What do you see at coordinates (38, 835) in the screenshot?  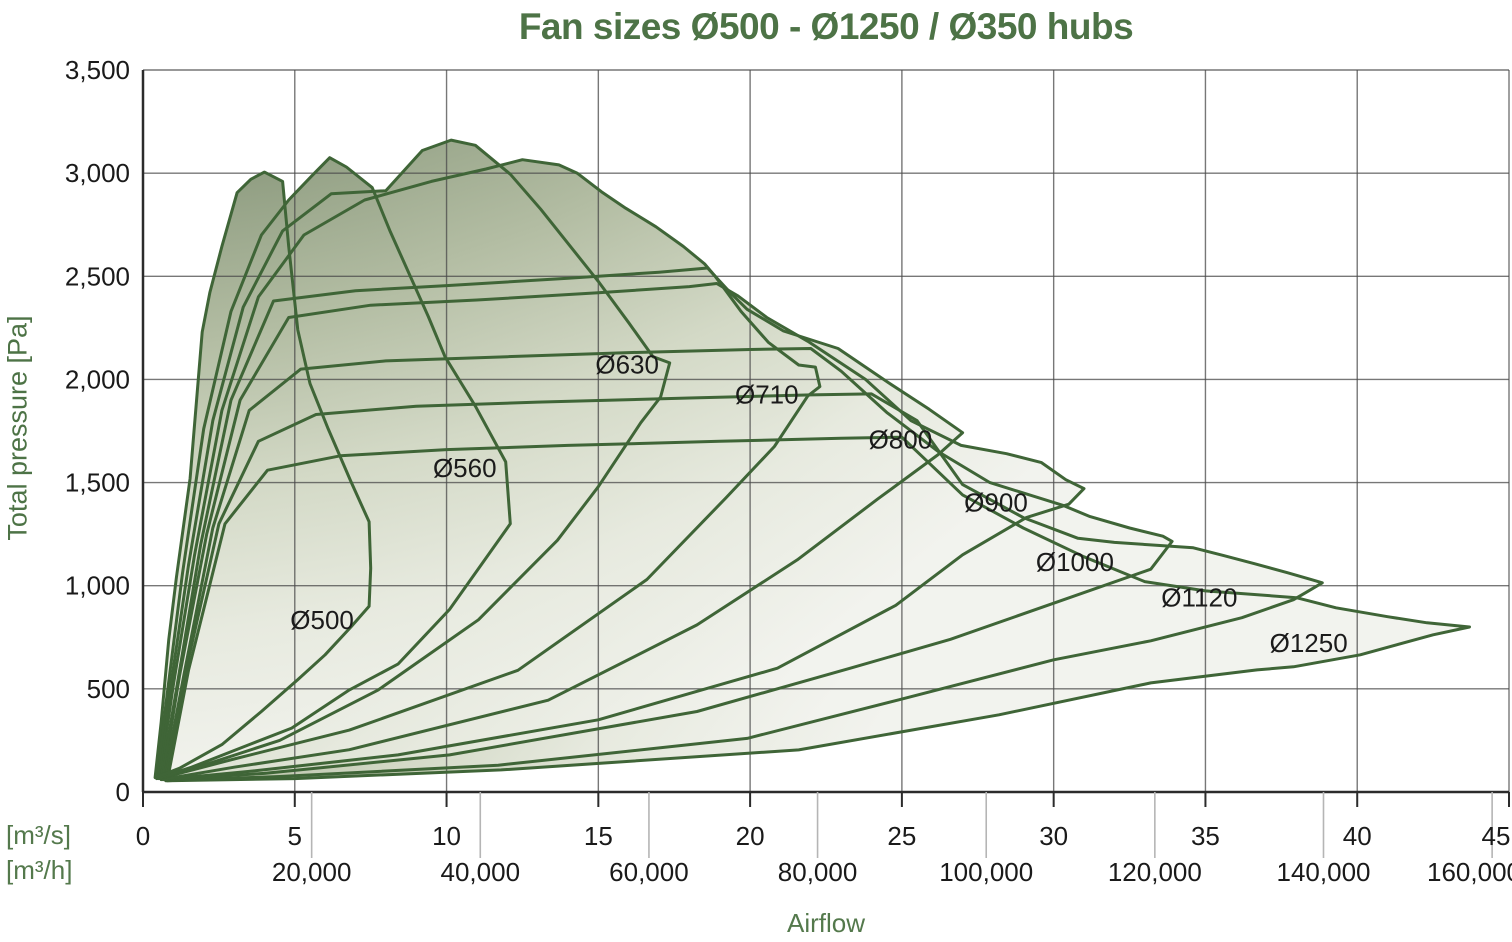 I see `x-axis-unit-m3s: [m³/s]` at bounding box center [38, 835].